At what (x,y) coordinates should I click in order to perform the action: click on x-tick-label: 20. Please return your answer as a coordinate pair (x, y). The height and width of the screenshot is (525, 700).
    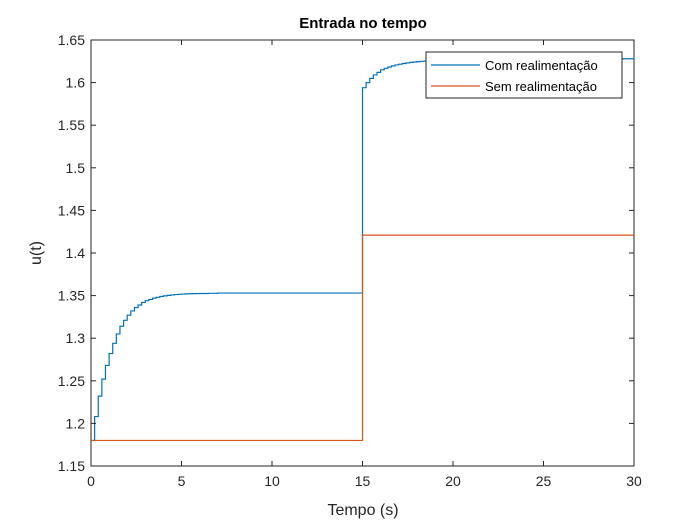
    Looking at the image, I should click on (453, 481).